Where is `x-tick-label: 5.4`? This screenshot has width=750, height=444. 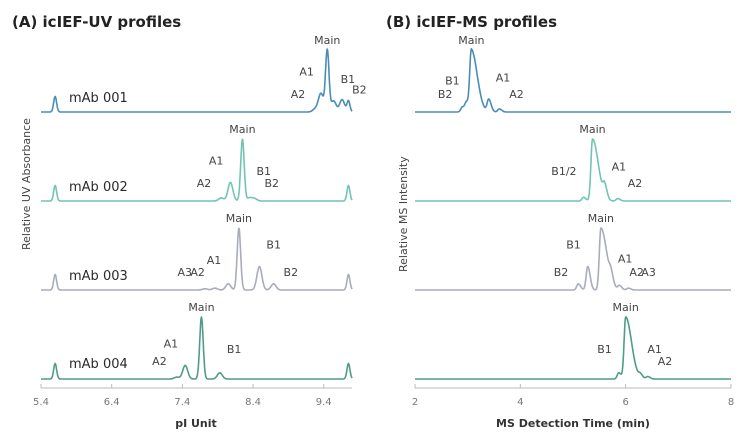
x-tick-label: 5.4 is located at coordinates (41, 402).